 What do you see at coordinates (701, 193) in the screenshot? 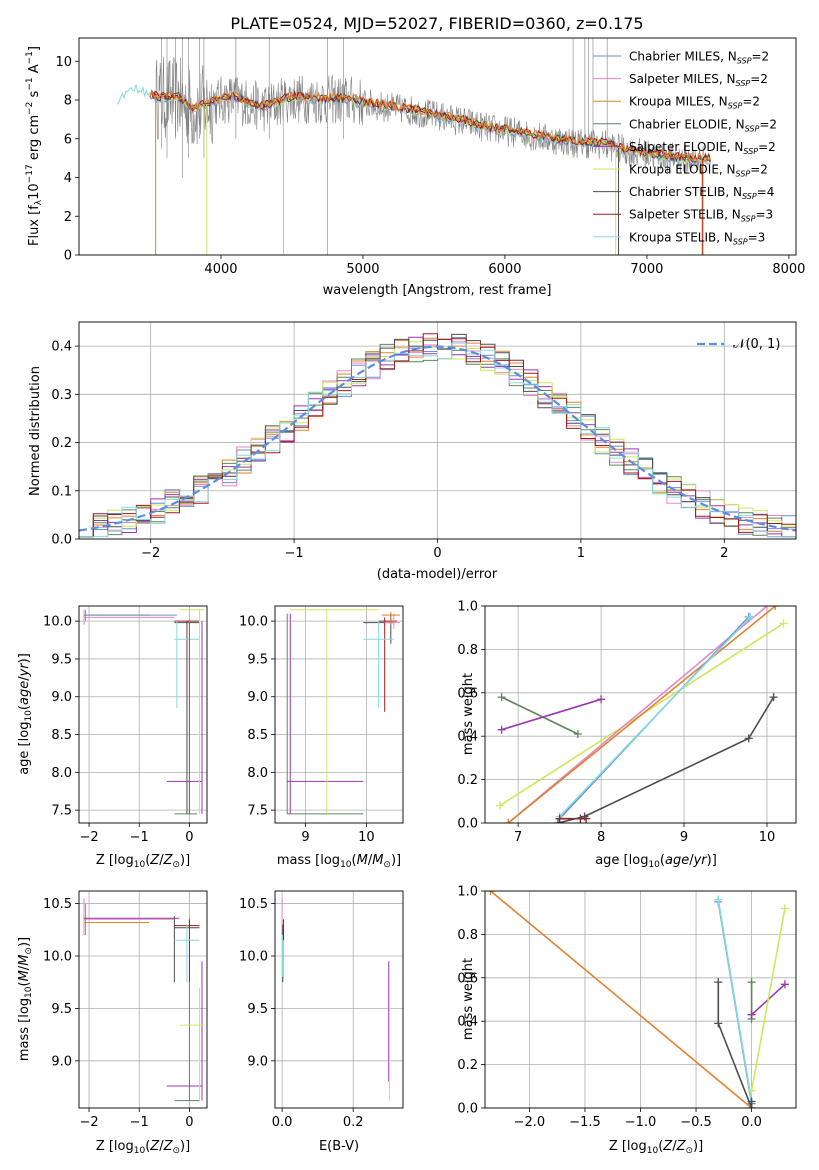
I see `legend-label: Chabrier STELIB, NSSP=4` at bounding box center [701, 193].